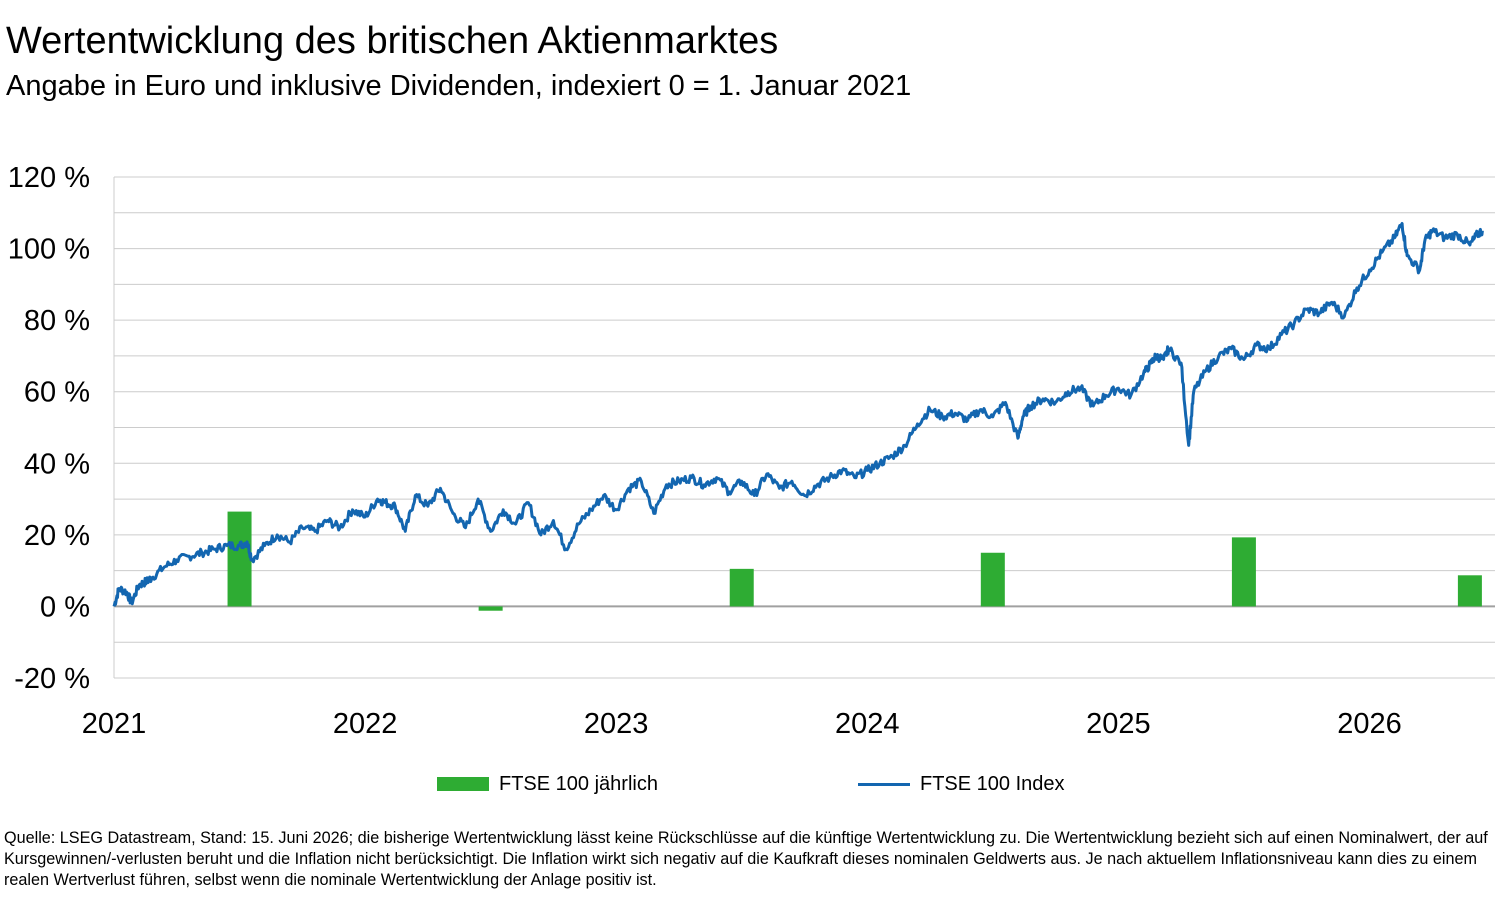 The height and width of the screenshot is (898, 1500). What do you see at coordinates (742, 724) in the screenshot?
I see `x-axis-labels: 2021 2022 2023 2024 2025 2026` at bounding box center [742, 724].